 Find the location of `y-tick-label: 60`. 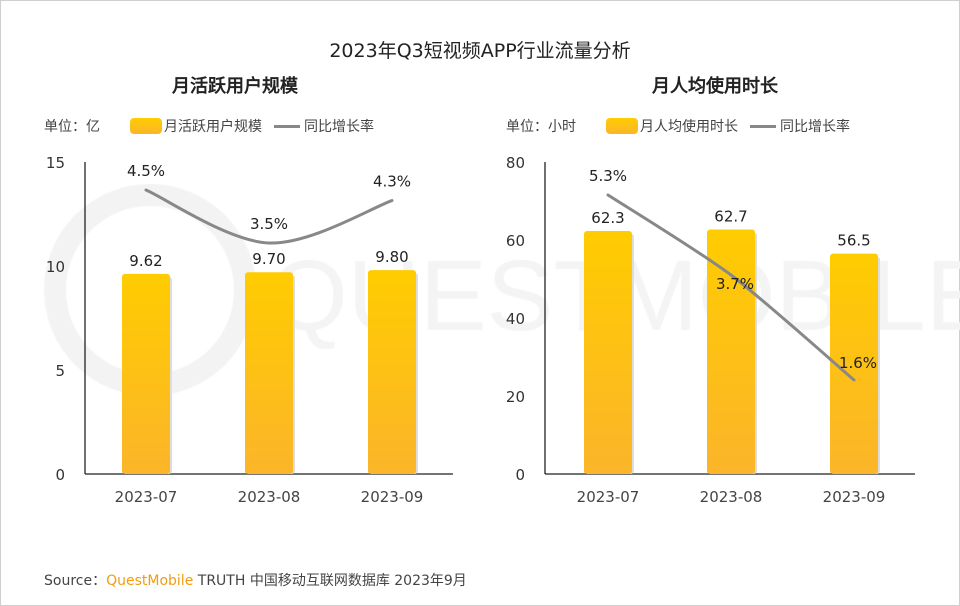

y-tick-label: 60 is located at coordinates (515, 241).